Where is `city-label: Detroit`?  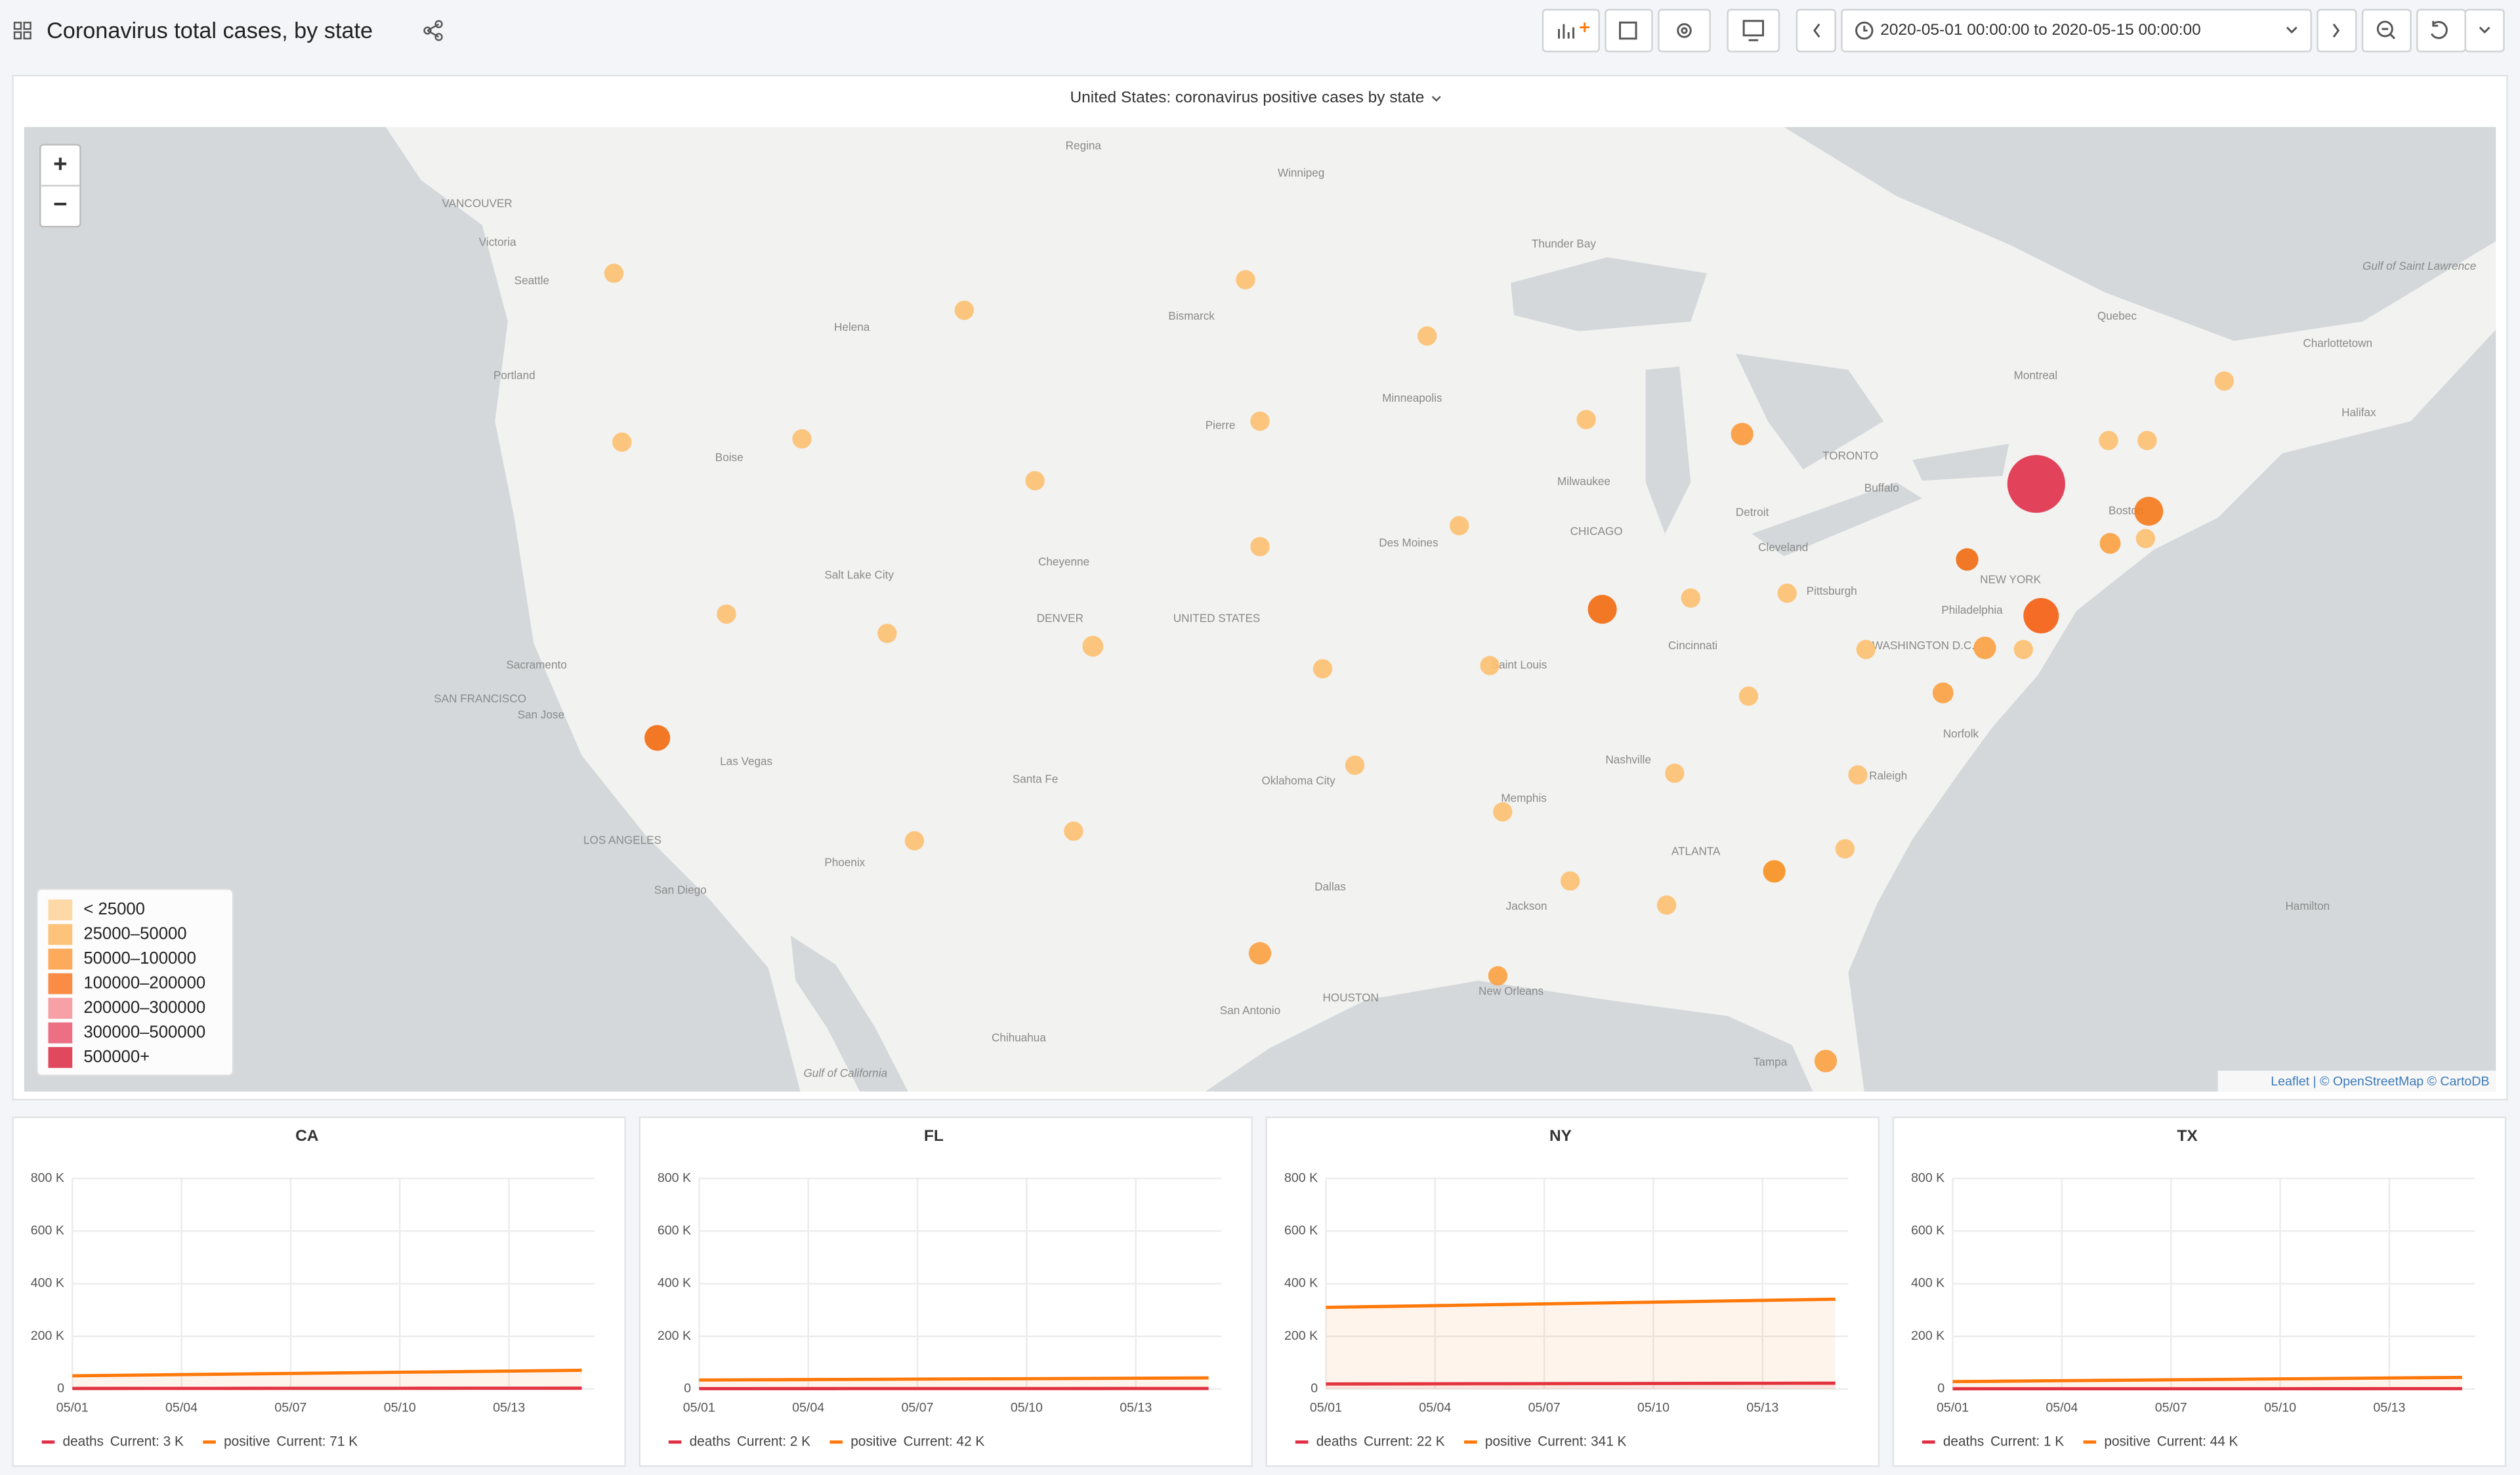
city-label: Detroit is located at coordinates (1752, 512).